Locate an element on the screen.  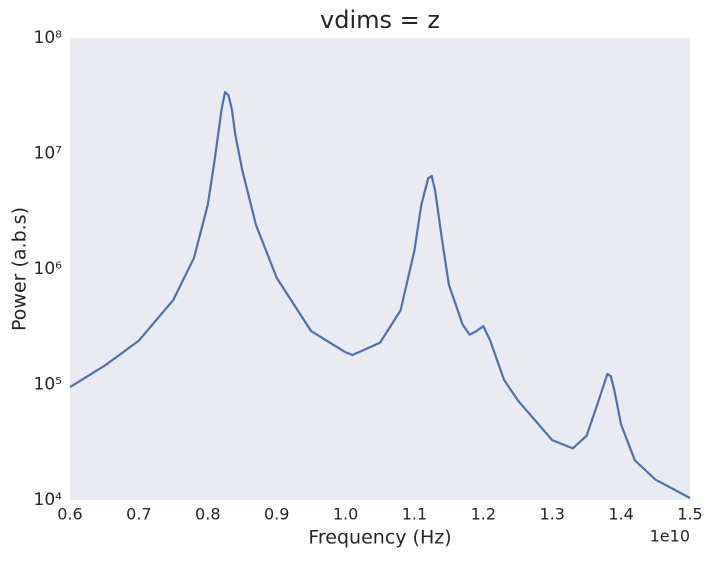
x-tick-label: 0.7 is located at coordinates (138, 514).